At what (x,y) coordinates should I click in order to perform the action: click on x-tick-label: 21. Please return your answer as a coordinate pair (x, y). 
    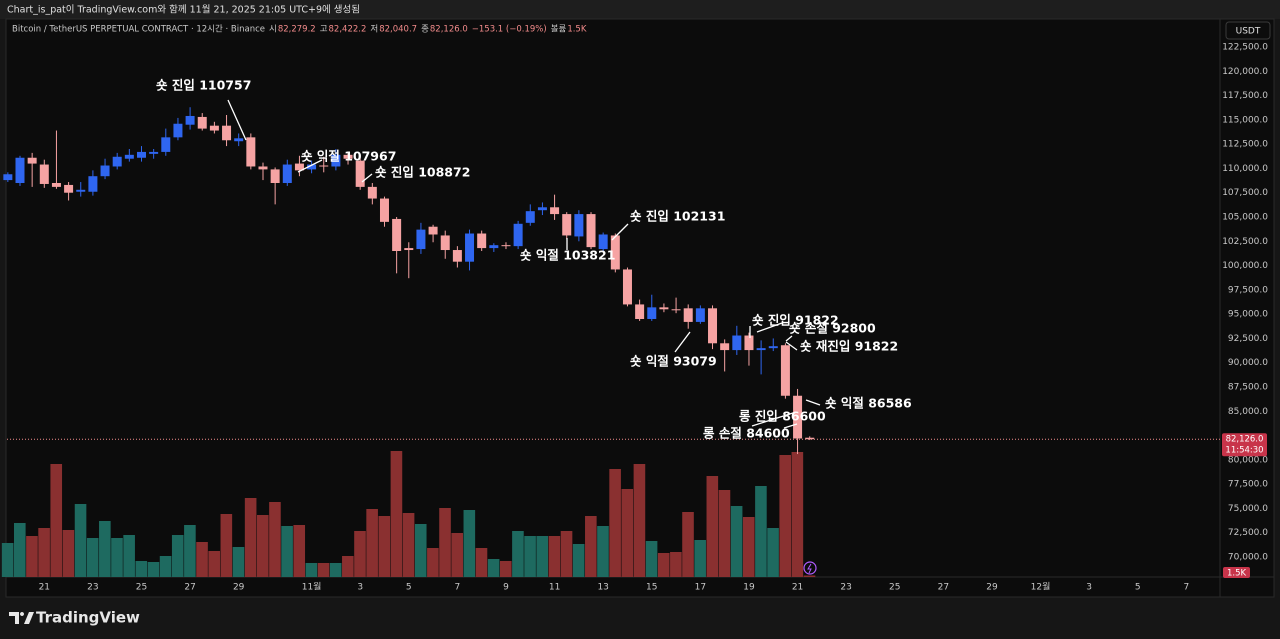
    Looking at the image, I should click on (797, 588).